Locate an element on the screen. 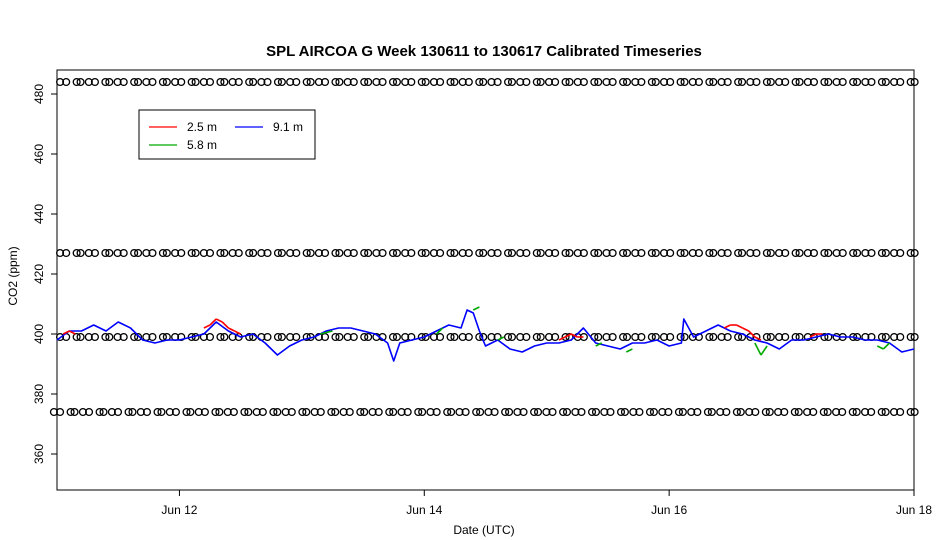  y-tick-label: 380 is located at coordinates (39, 394).